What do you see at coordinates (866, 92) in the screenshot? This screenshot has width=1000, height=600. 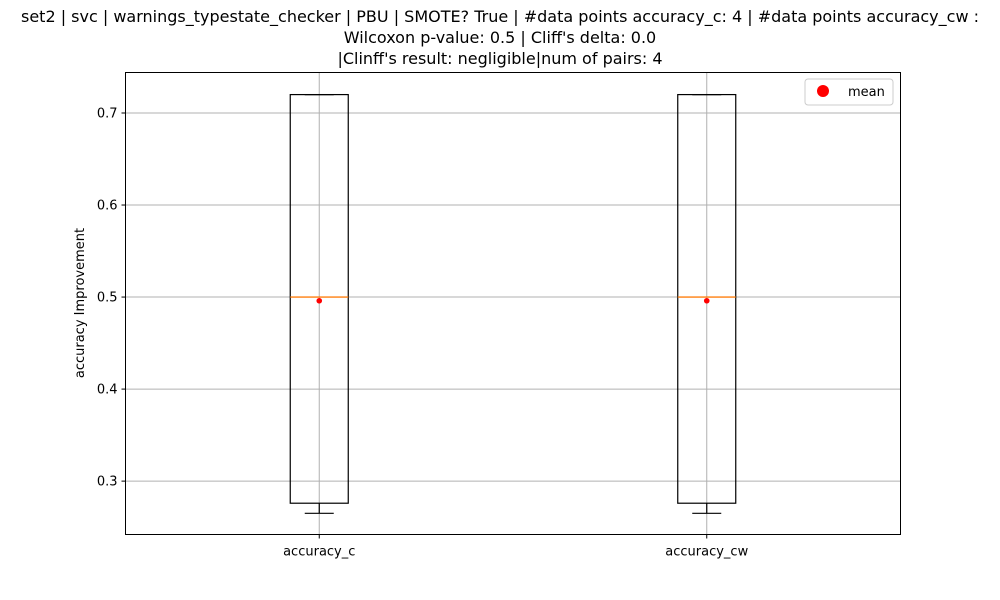 I see `legend-mean-label: mean` at bounding box center [866, 92].